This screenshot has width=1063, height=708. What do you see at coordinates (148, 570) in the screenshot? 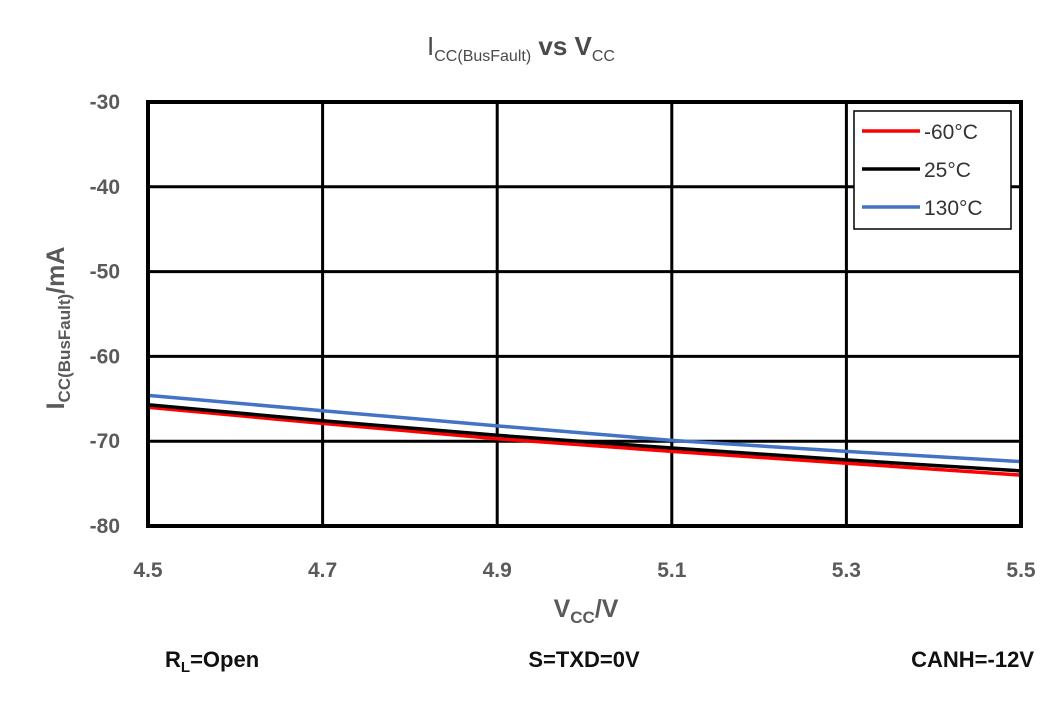
I see `x-tick-label: 4.5` at bounding box center [148, 570].